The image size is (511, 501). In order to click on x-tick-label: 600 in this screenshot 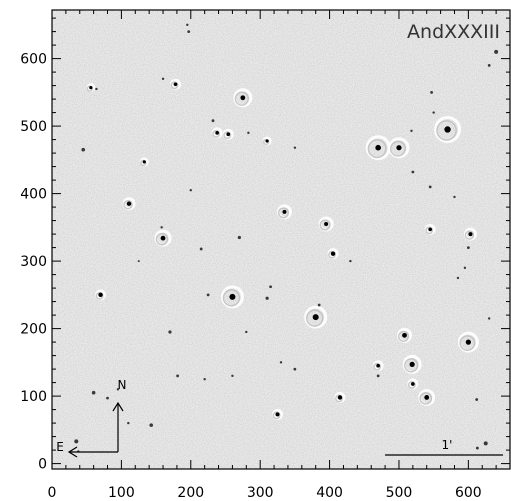, I will do `click(468, 493)`.